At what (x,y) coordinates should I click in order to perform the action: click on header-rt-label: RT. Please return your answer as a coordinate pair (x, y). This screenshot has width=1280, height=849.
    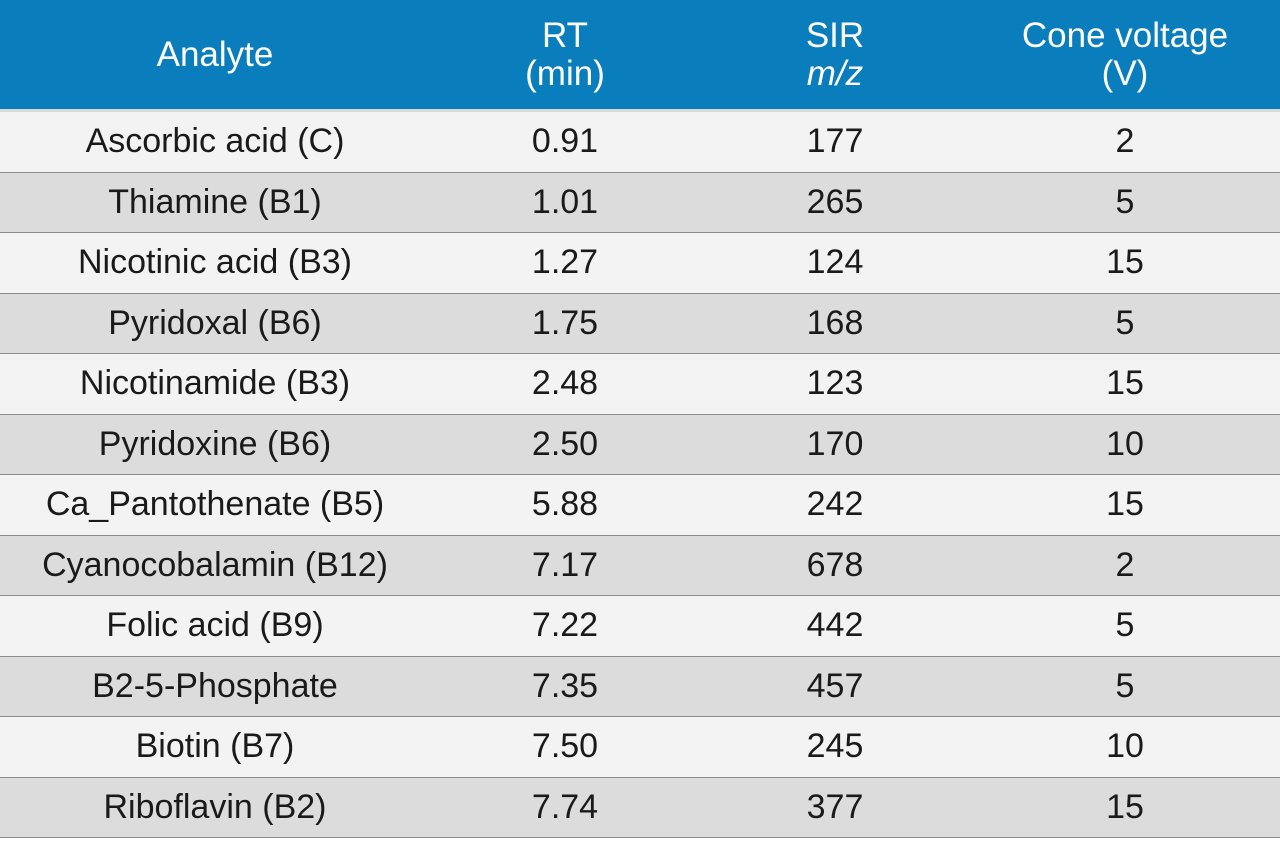
    Looking at the image, I should click on (565, 35).